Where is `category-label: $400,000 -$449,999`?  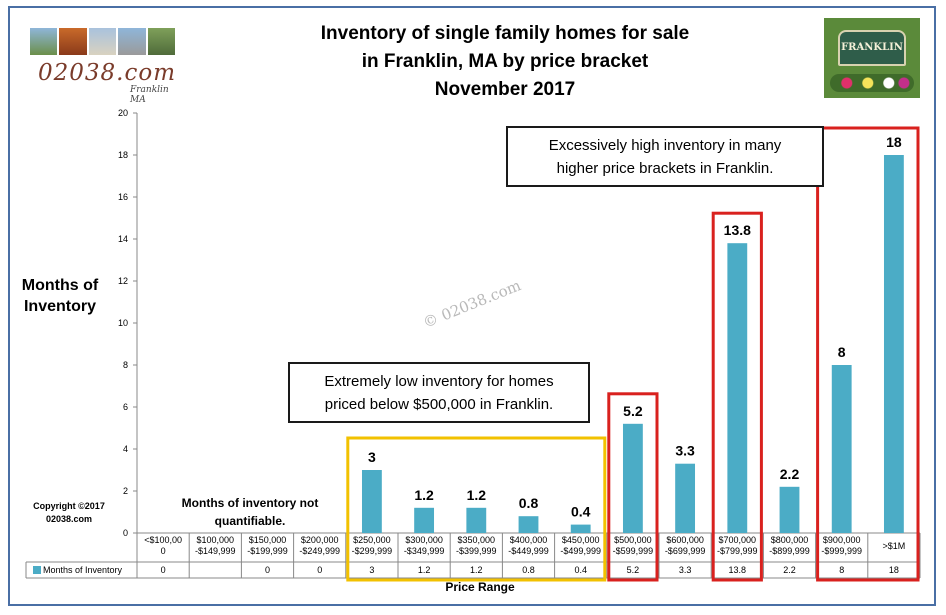
category-label: $400,000 -$449,999 is located at coordinates (528, 545).